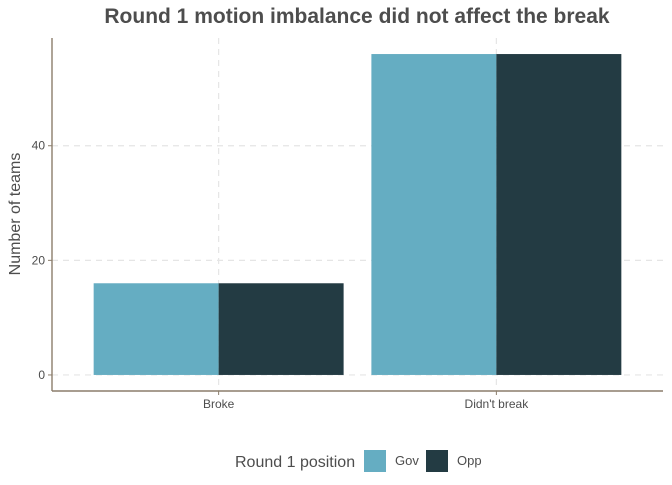  What do you see at coordinates (295, 462) in the screenshot?
I see `legend-title: Round 1 position` at bounding box center [295, 462].